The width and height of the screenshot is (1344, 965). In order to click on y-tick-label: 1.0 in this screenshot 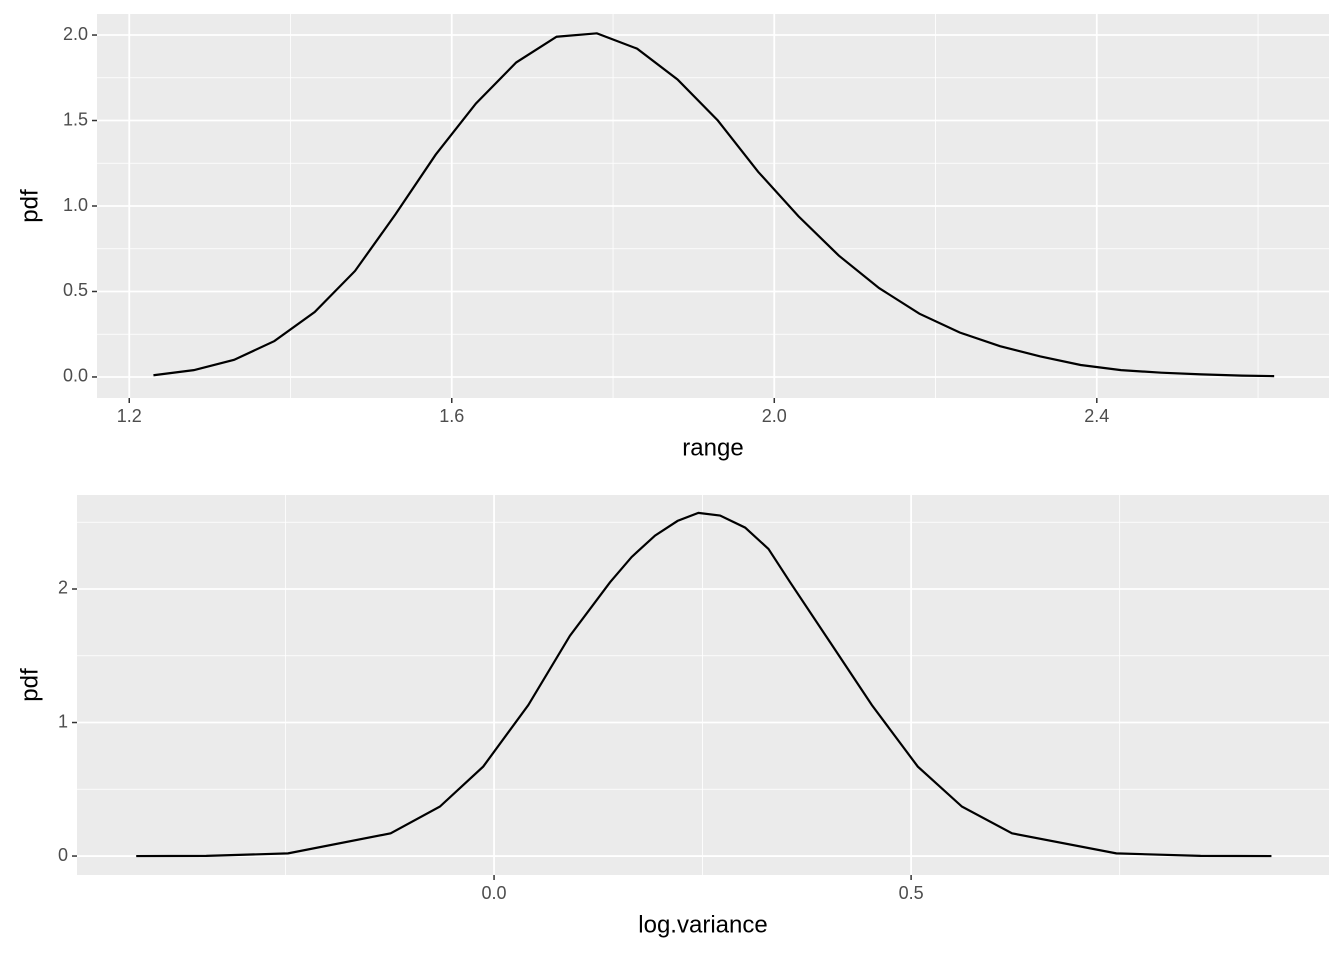, I will do `click(75, 205)`.